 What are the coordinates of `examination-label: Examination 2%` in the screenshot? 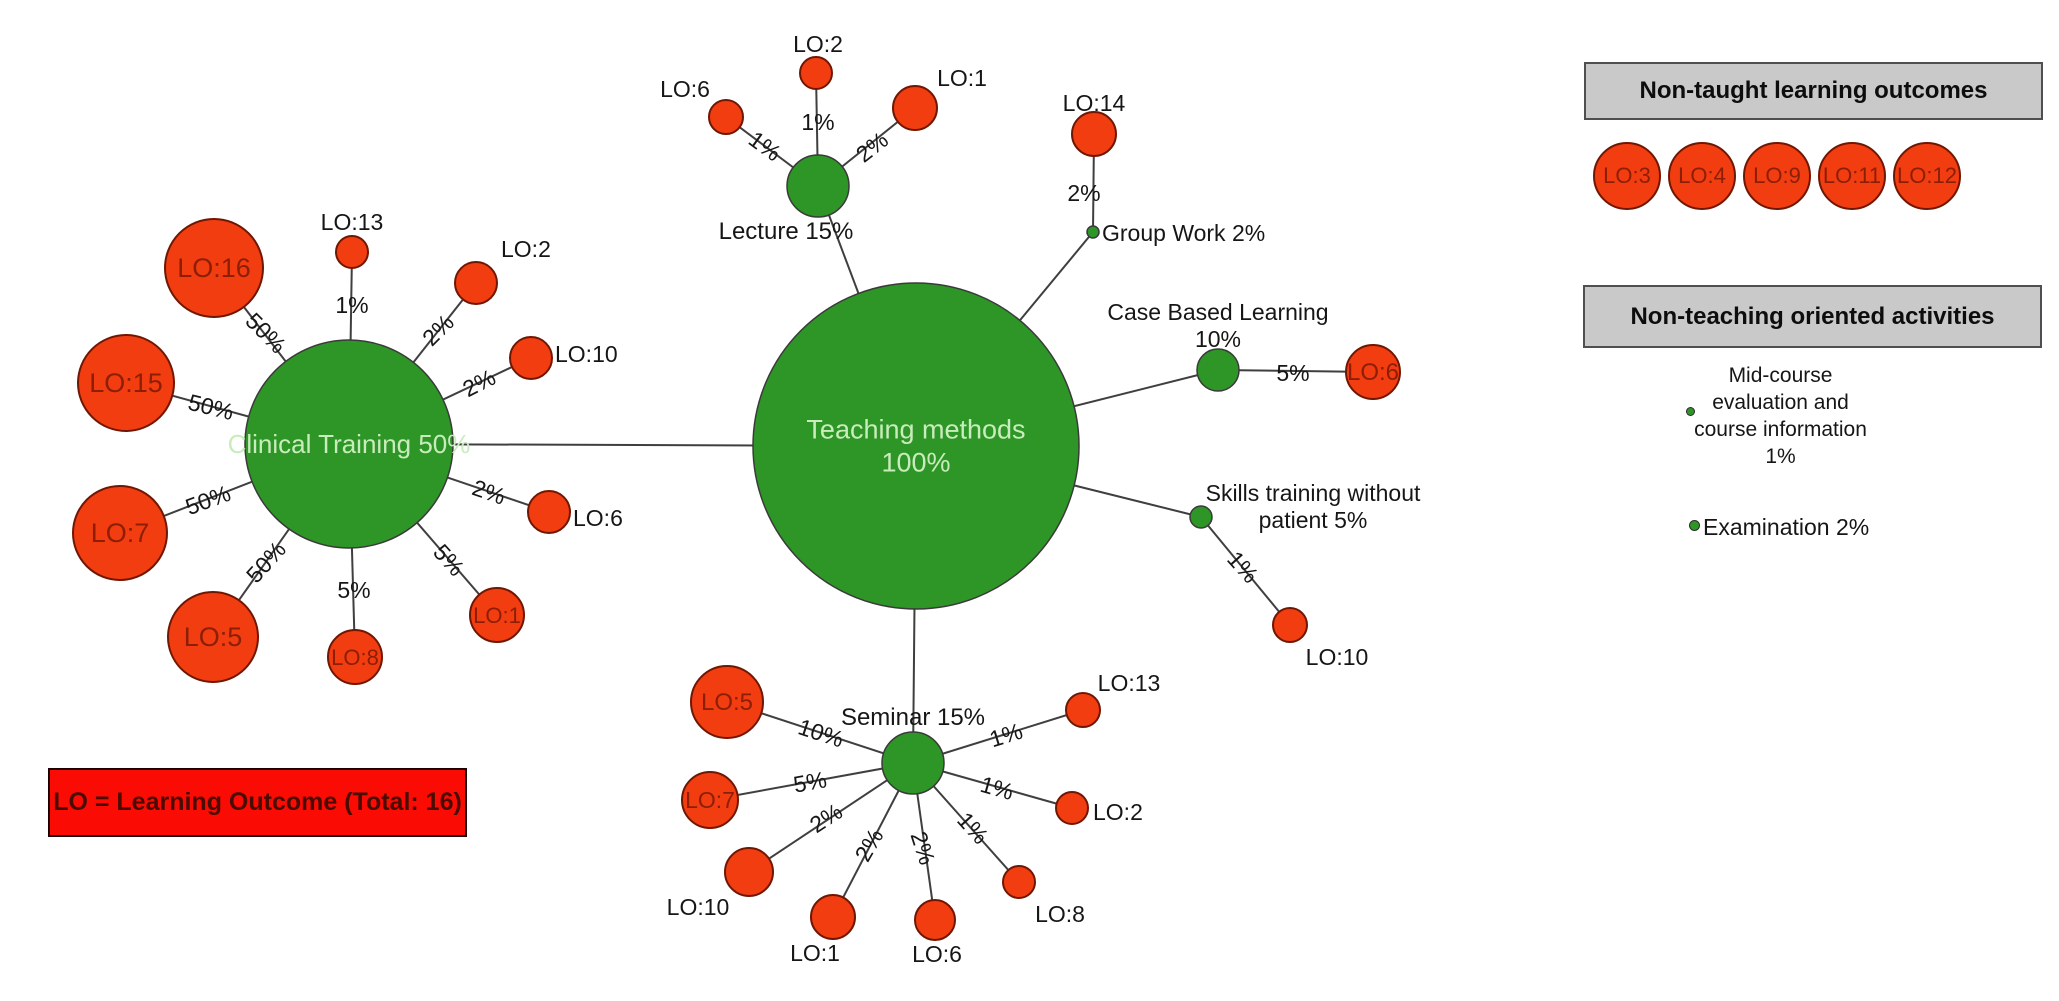 It's located at (1786, 527).